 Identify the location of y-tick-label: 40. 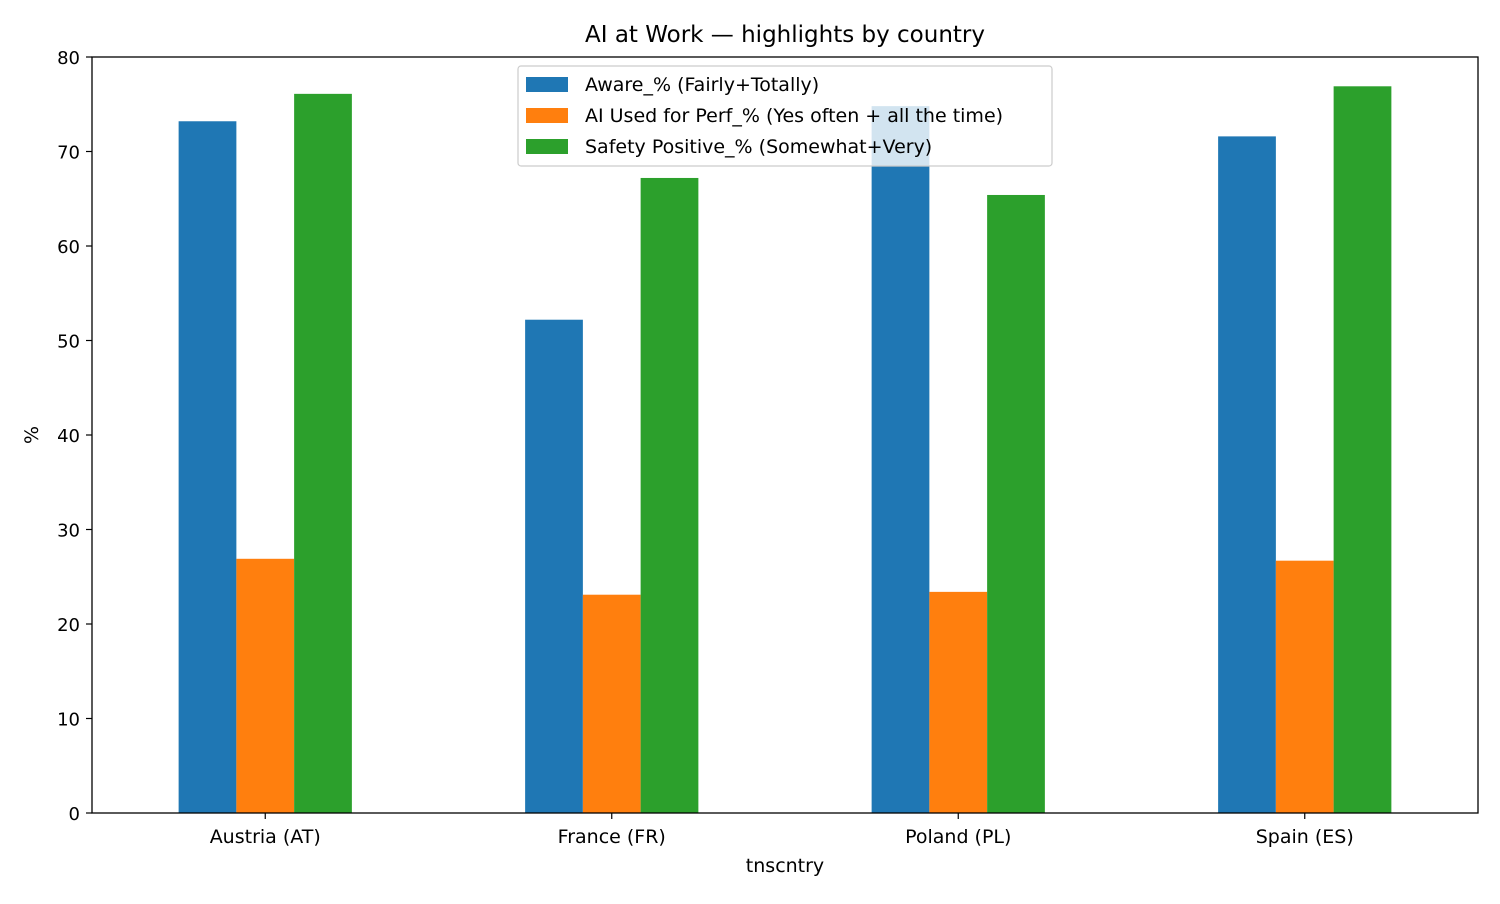
(68, 436).